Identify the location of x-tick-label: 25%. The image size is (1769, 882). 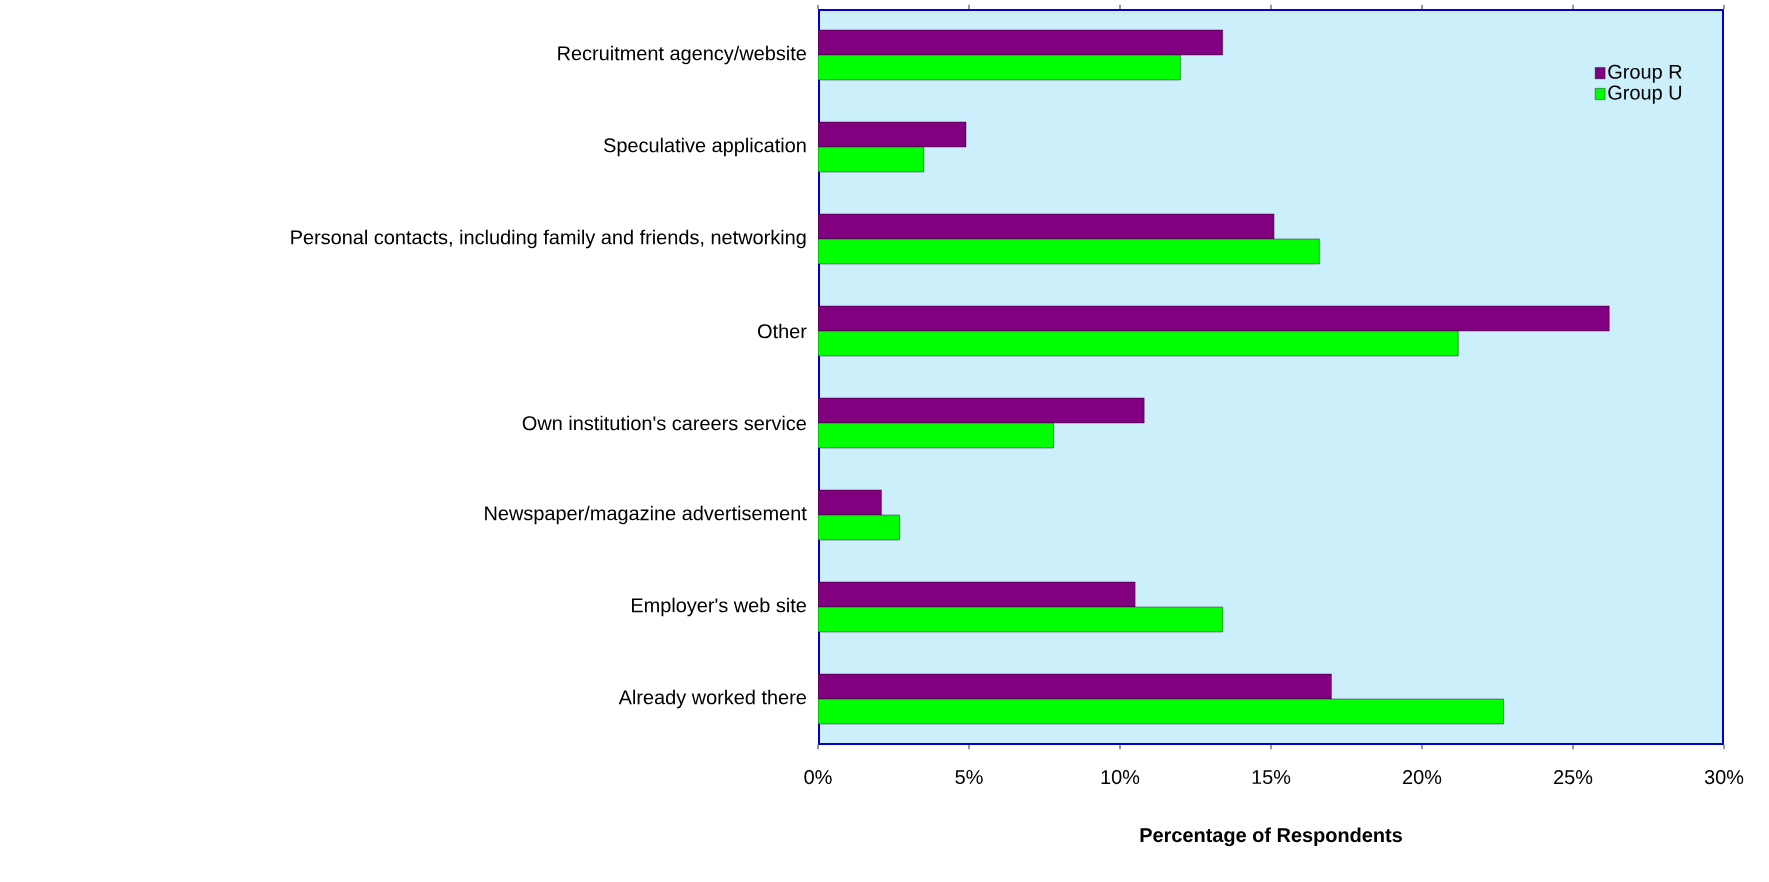
(1573, 777).